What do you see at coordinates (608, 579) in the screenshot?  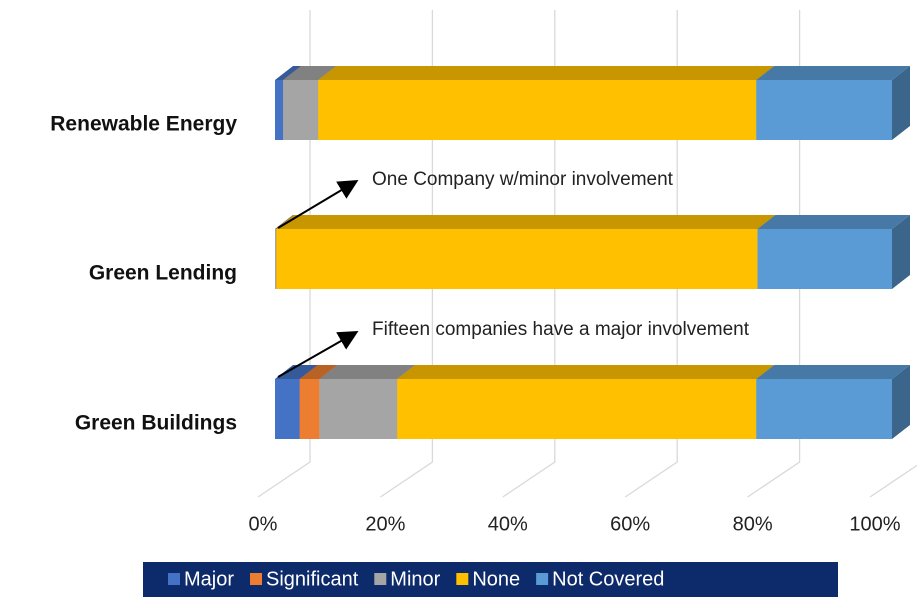 I see `legend-label: Not Covered` at bounding box center [608, 579].